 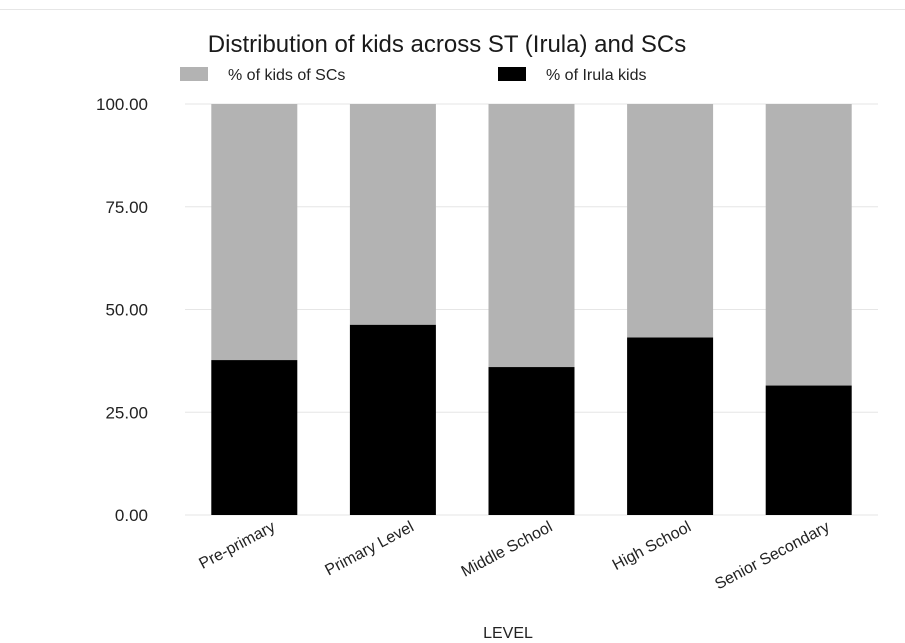 I want to click on y-axis-ticks: 0.00 25.00 50.00 75.00 100.00, so click(x=122, y=310).